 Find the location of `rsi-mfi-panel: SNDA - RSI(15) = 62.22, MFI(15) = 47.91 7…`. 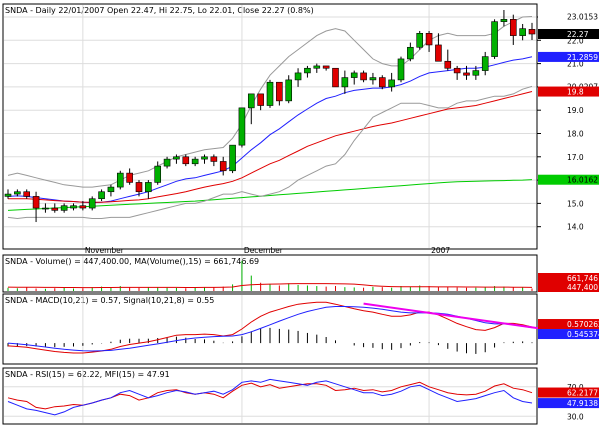

rsi-mfi-panel: SNDA - RSI(15) = 62.22, MFI(15) = 47.91 7… is located at coordinates (300, 396).